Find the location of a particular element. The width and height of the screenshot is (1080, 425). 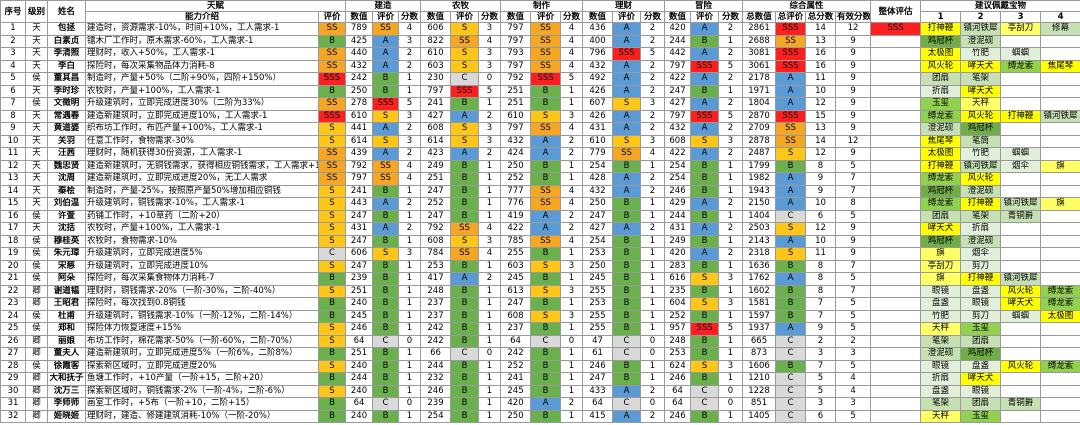

level: 天 is located at coordinates (36, 141).